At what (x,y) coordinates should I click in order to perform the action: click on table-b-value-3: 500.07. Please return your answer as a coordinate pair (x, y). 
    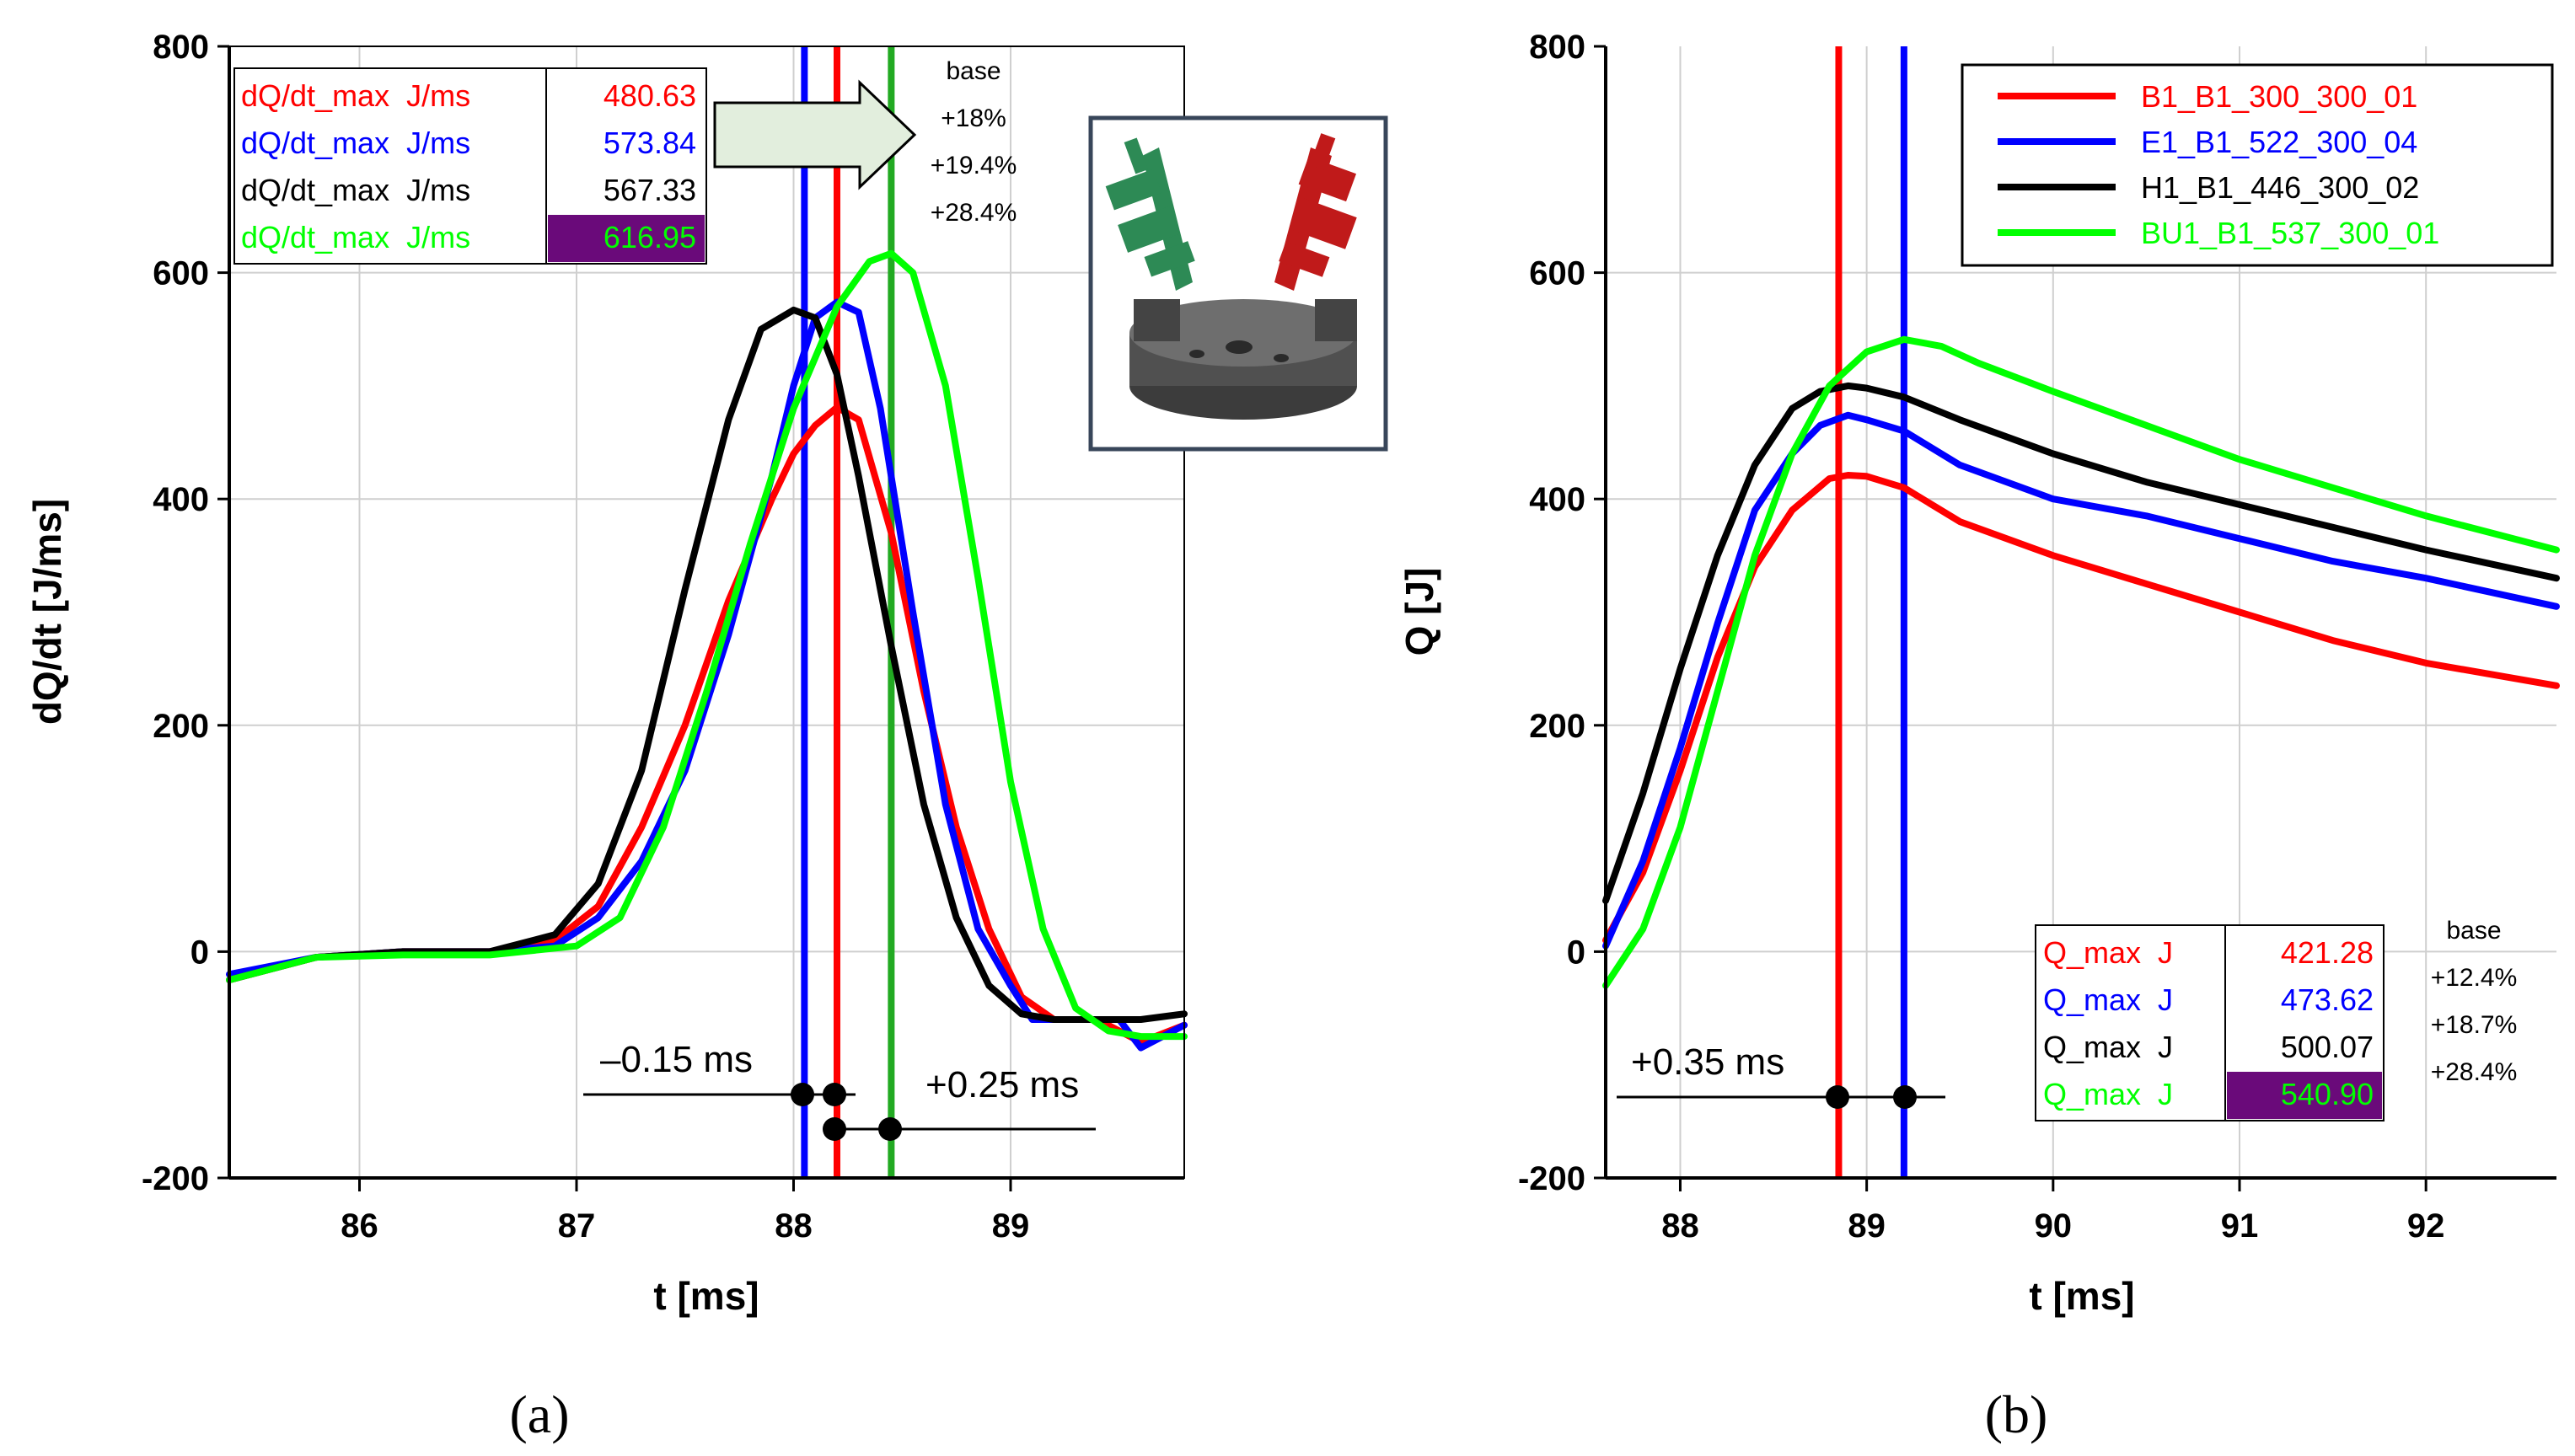
    Looking at the image, I should click on (2328, 1047).